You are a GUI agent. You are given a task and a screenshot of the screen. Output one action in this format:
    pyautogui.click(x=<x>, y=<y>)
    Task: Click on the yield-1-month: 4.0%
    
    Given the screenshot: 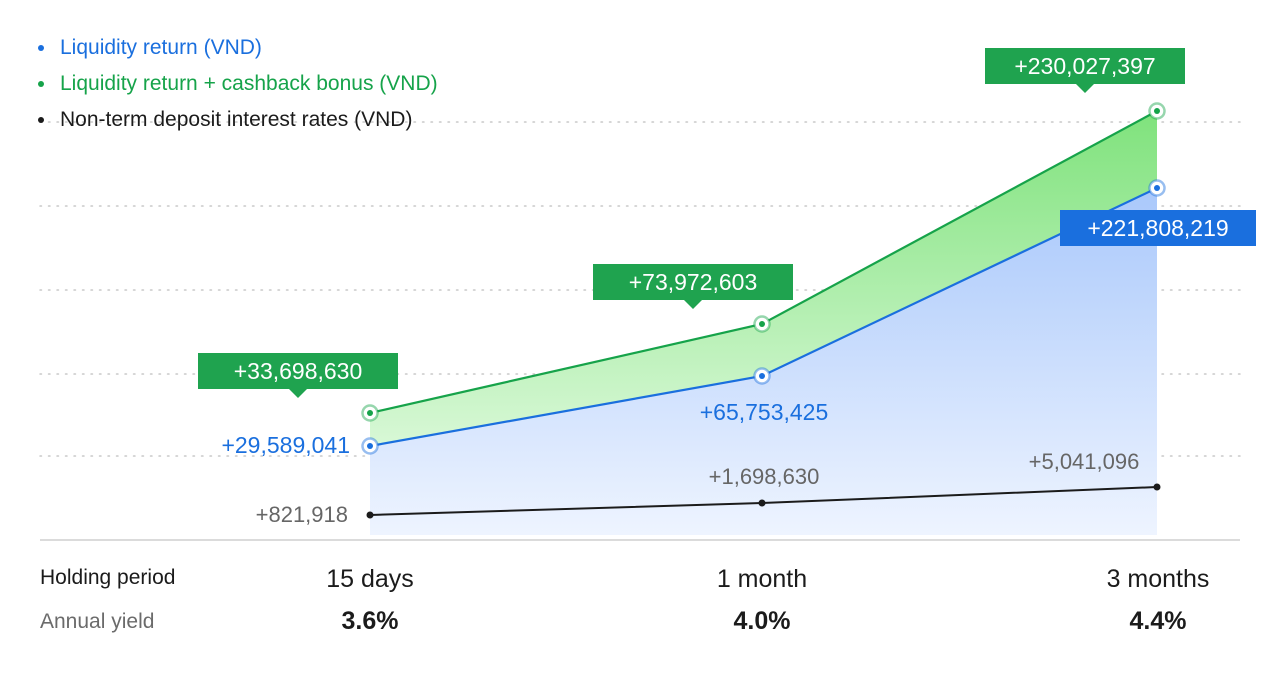 What is the action you would take?
    pyautogui.click(x=762, y=621)
    